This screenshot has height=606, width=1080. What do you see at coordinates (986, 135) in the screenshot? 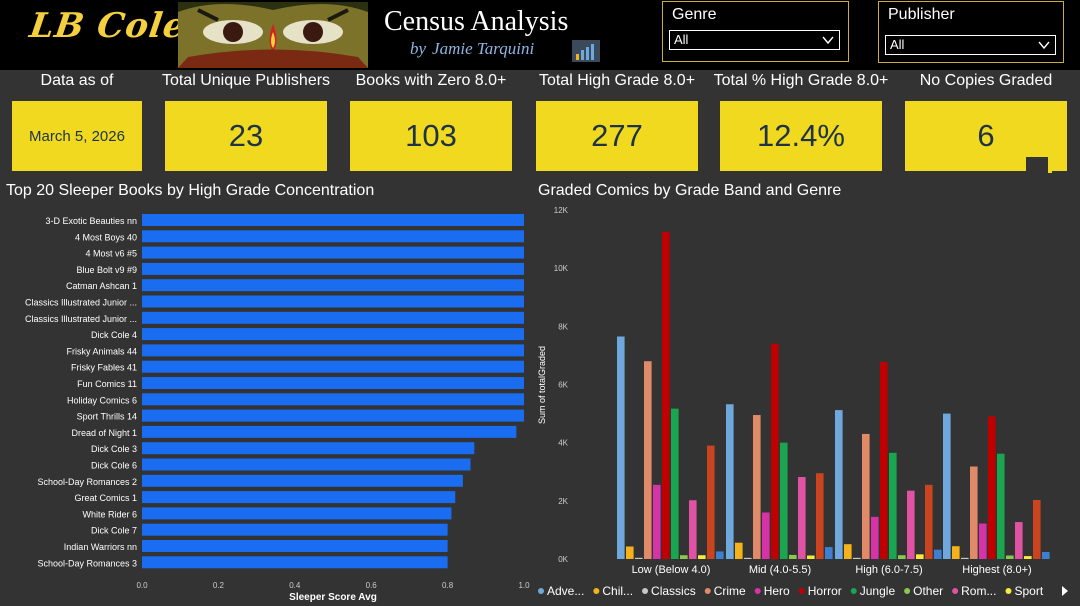
I see `kpi-value-no-copies-graded: 6` at bounding box center [986, 135].